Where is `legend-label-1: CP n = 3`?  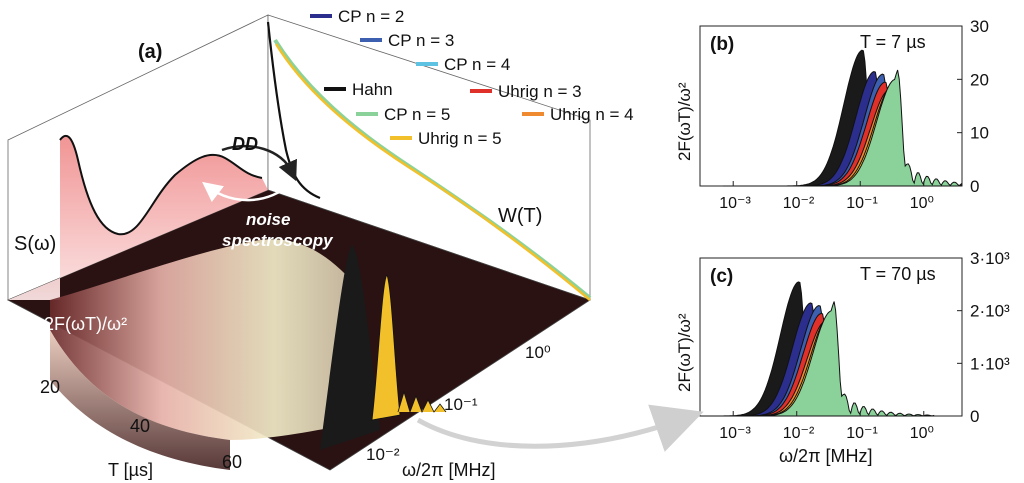
legend-label-1: CP n = 3 is located at coordinates (421, 40).